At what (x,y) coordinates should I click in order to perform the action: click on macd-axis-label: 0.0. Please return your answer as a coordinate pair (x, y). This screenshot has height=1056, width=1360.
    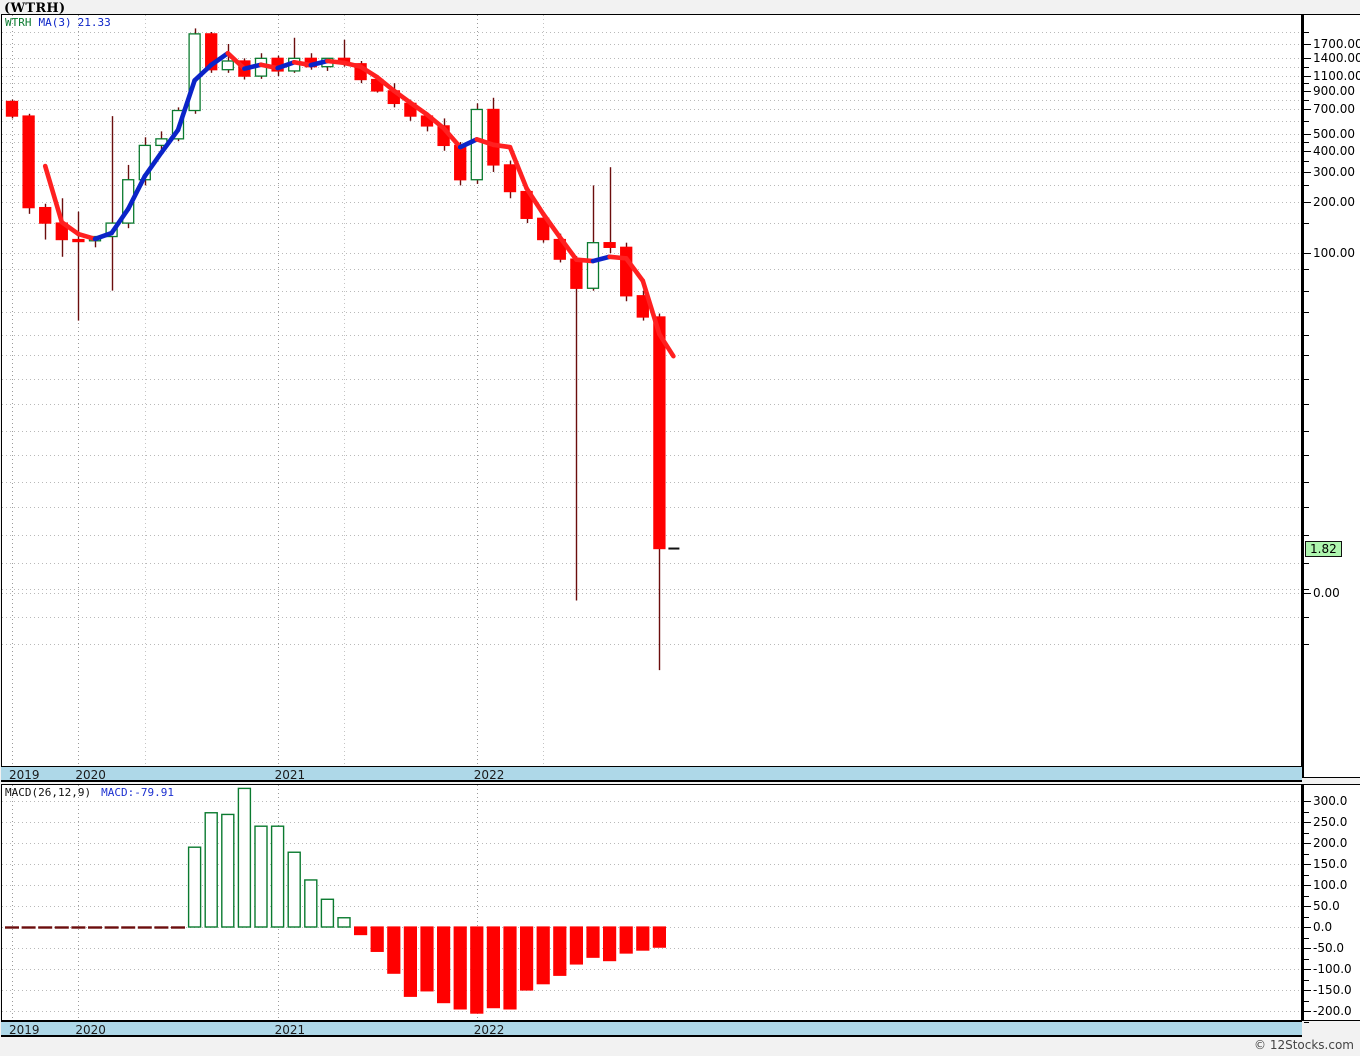
    Looking at the image, I should click on (1323, 927).